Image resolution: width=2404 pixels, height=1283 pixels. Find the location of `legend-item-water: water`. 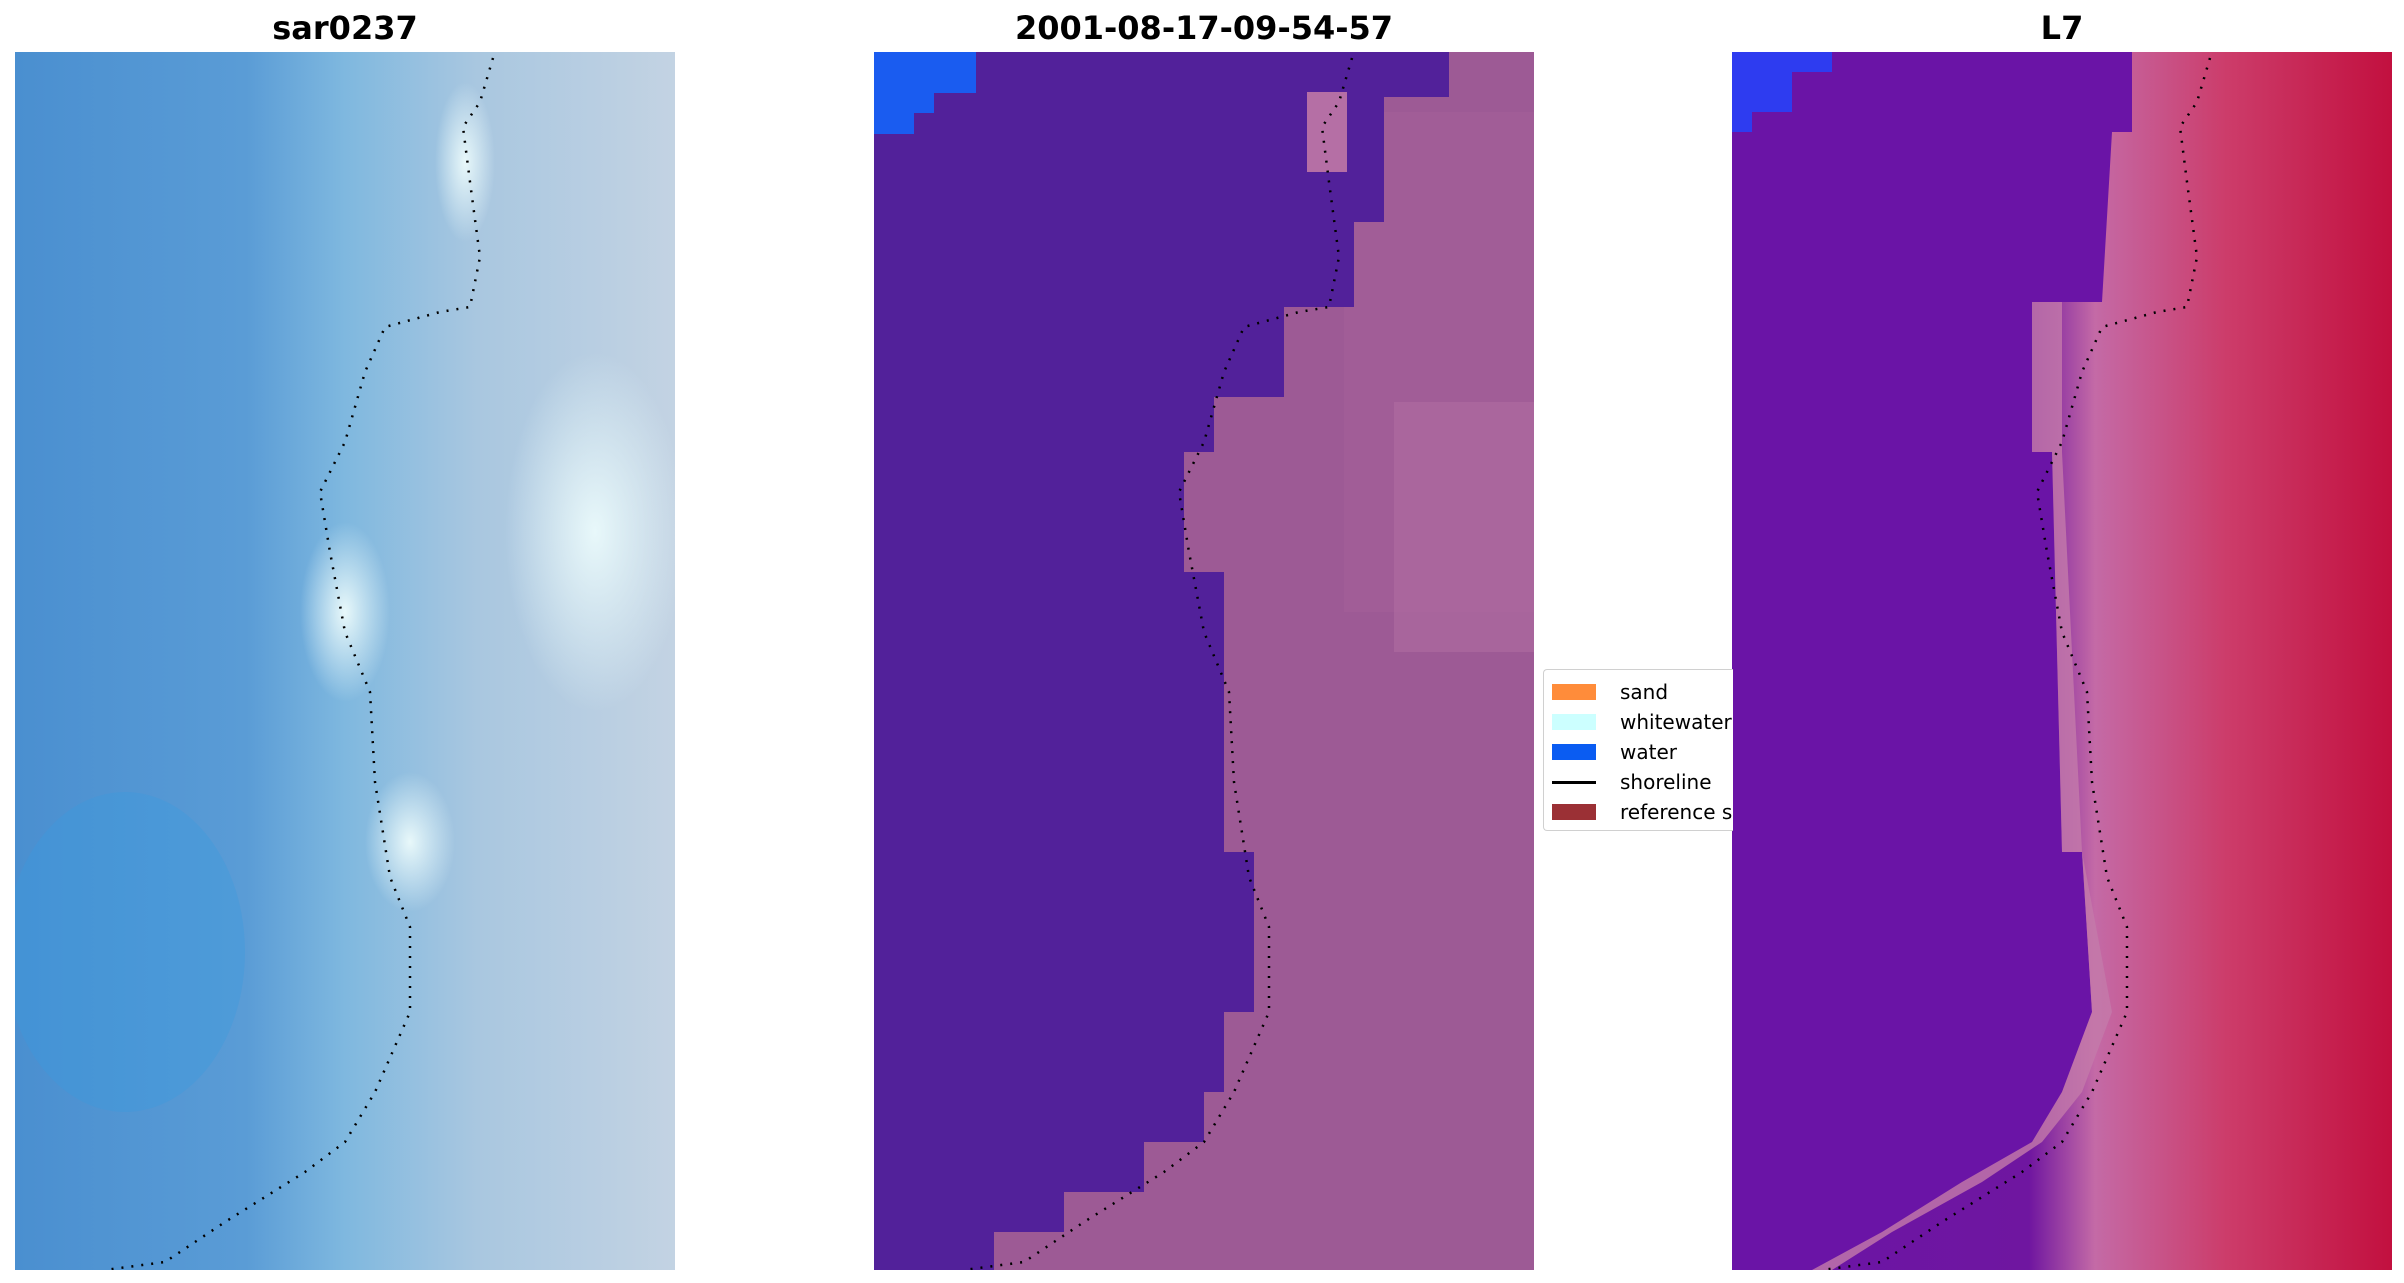

legend-item-water: water is located at coordinates (1614, 752).